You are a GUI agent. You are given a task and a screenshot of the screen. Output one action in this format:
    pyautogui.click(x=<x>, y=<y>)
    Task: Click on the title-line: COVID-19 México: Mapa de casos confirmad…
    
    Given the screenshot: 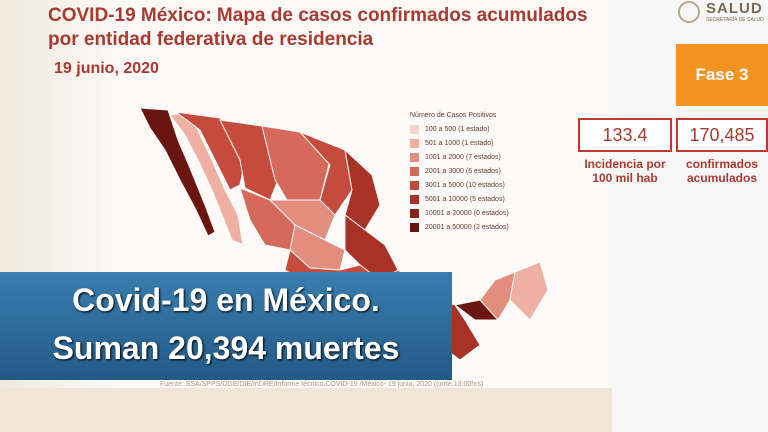 What is the action you would take?
    pyautogui.click(x=318, y=15)
    